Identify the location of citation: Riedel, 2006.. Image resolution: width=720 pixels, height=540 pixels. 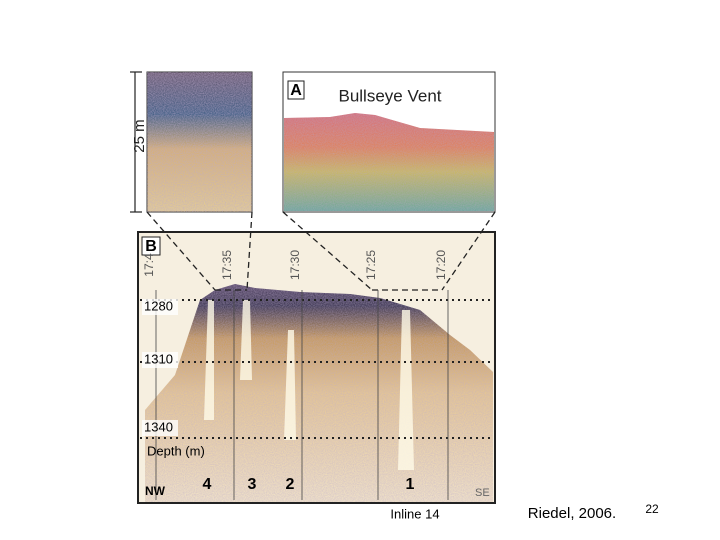
(572, 513).